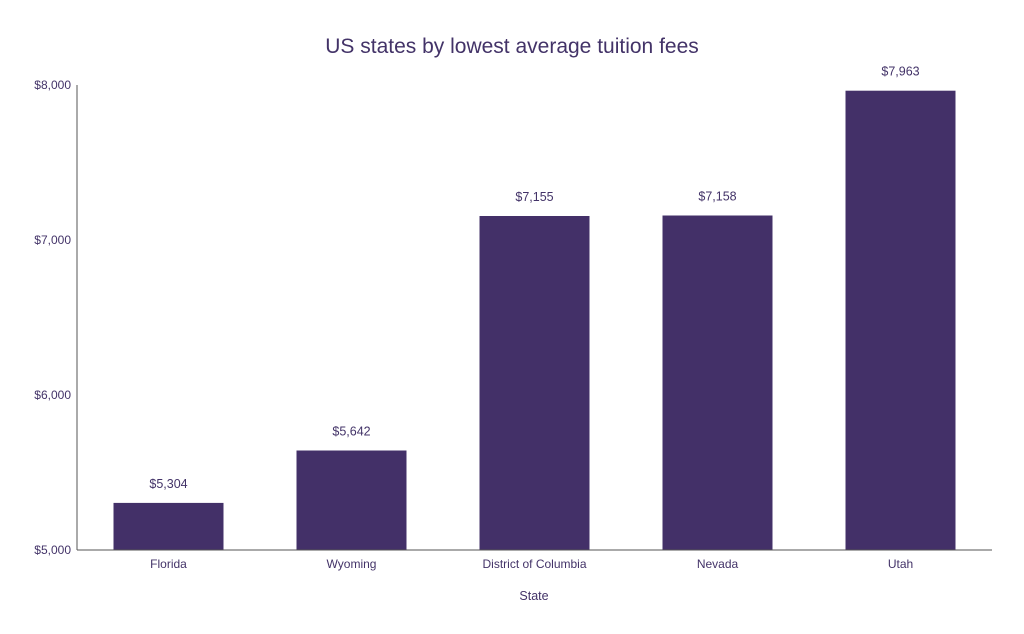 The width and height of the screenshot is (1024, 634). I want to click on x-tick-label: Nevada, so click(718, 564).